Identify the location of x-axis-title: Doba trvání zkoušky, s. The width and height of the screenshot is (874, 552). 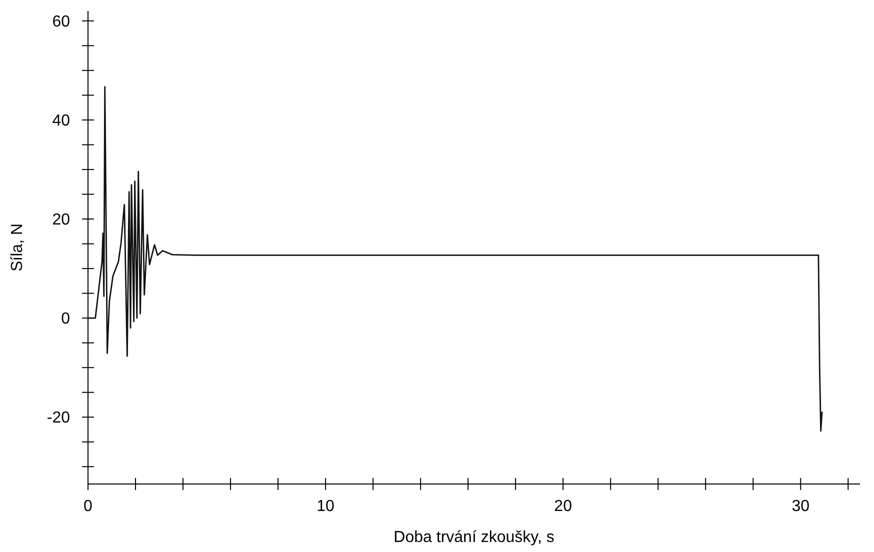
(474, 537).